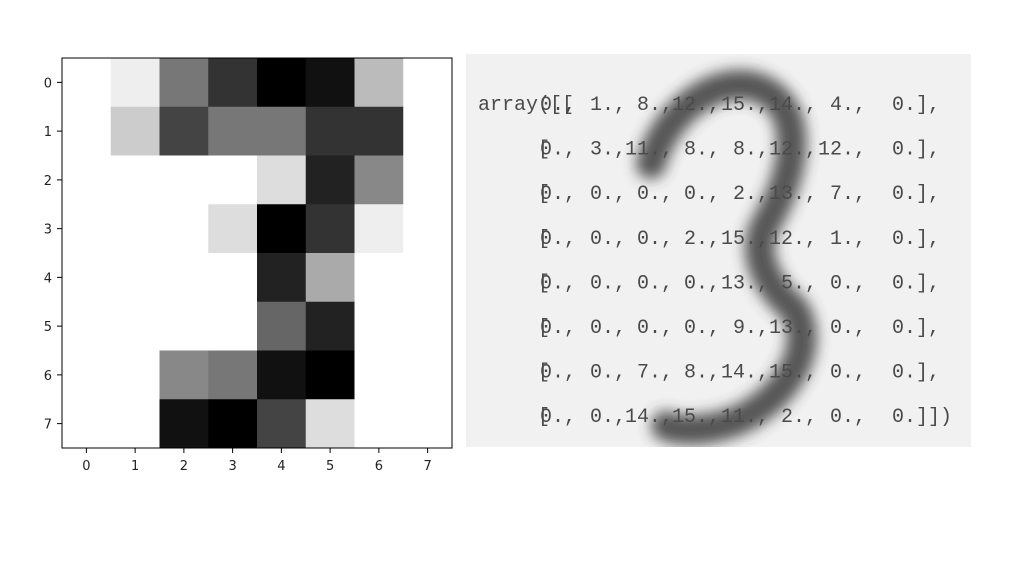 This screenshot has height=574, width=1020. I want to click on array-cell: 3.,, so click(608, 150).